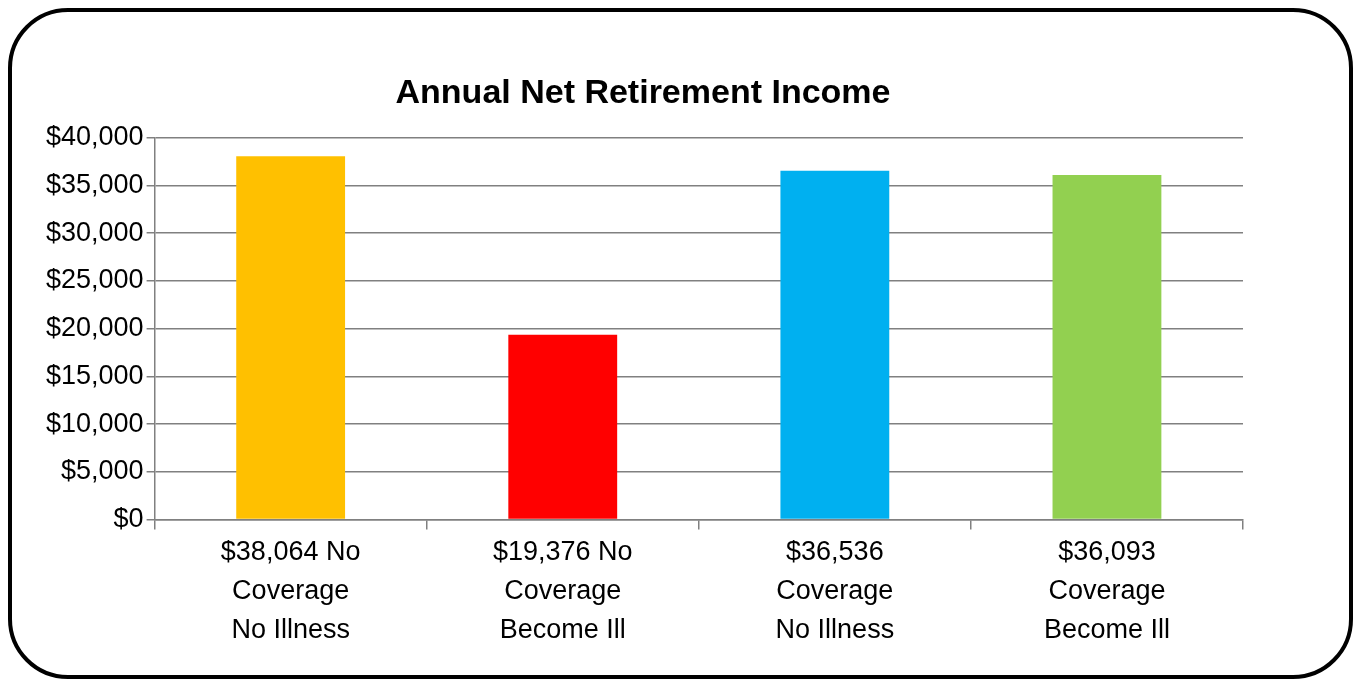  Describe the element at coordinates (94, 327) in the screenshot. I see `y-tick-label: $20,000` at that location.